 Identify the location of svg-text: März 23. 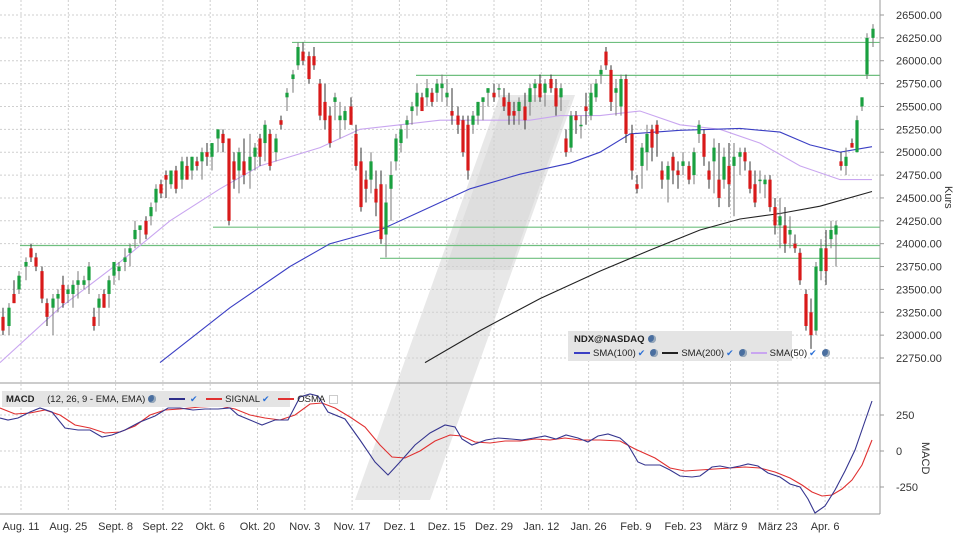
(778, 527).